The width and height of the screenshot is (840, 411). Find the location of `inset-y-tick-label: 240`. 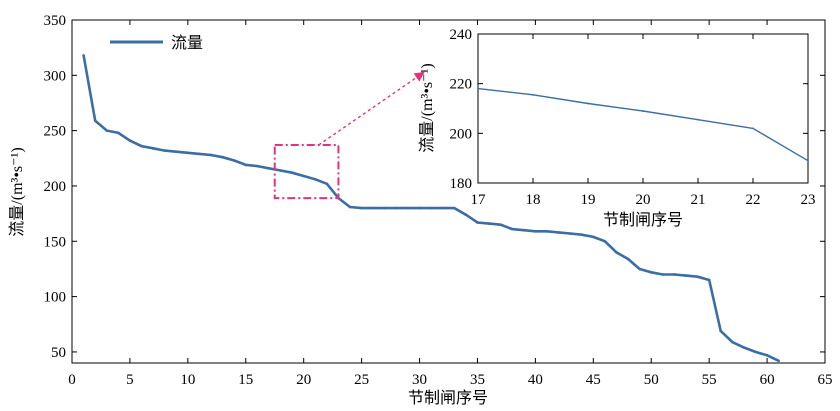

inset-y-tick-label: 240 is located at coordinates (461, 35).